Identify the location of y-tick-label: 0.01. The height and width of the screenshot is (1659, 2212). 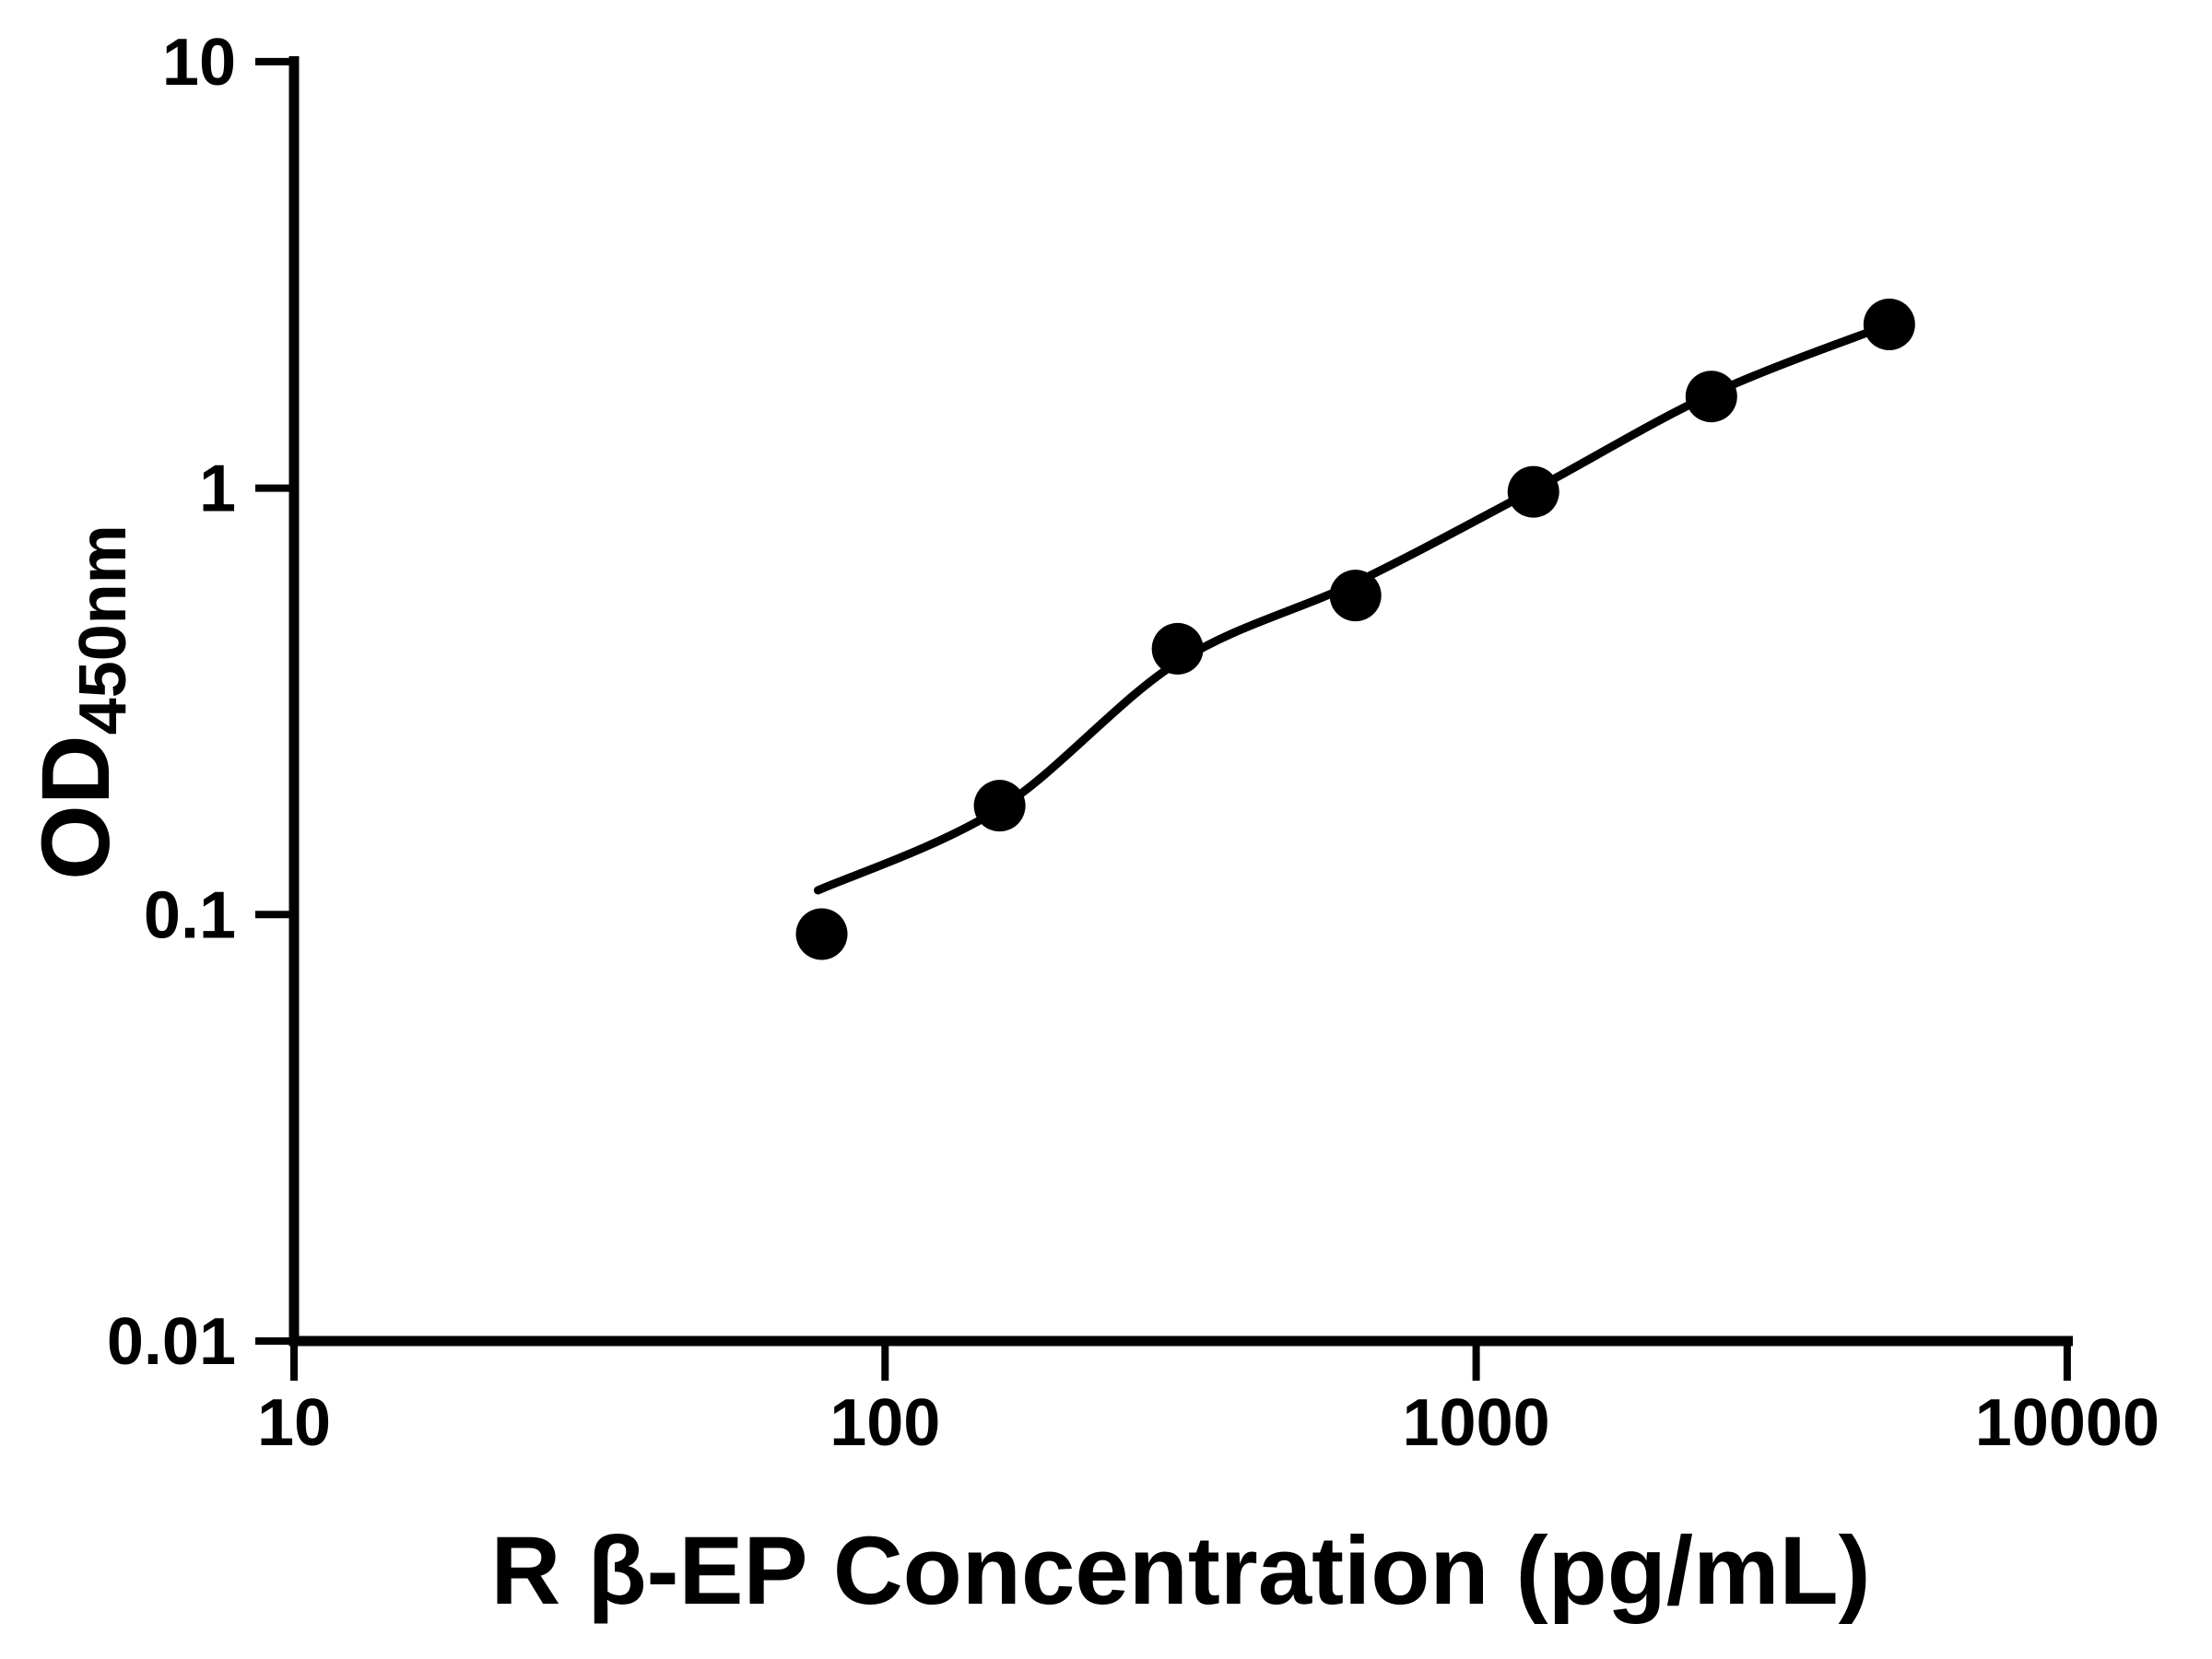
(171, 1342).